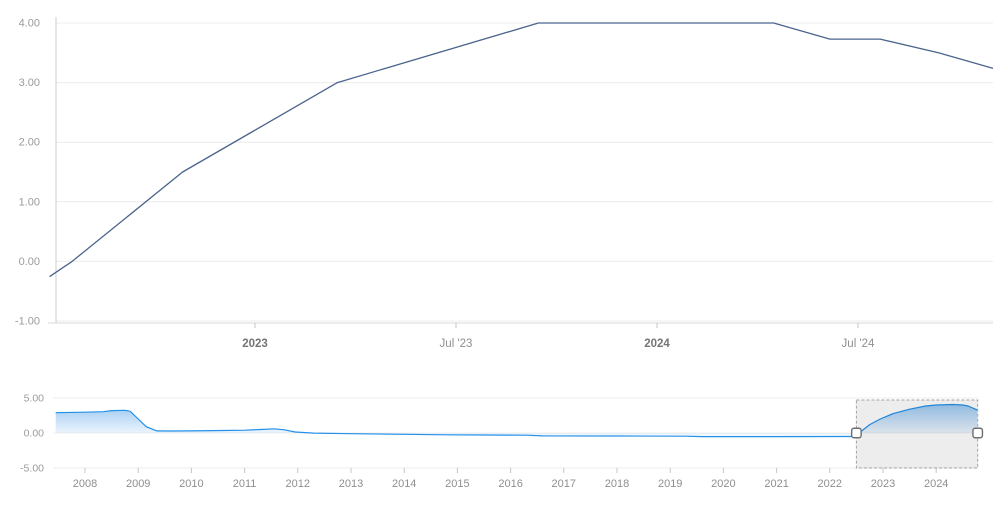 The image size is (993, 520). I want to click on nav-year-label: 2020, so click(723, 484).